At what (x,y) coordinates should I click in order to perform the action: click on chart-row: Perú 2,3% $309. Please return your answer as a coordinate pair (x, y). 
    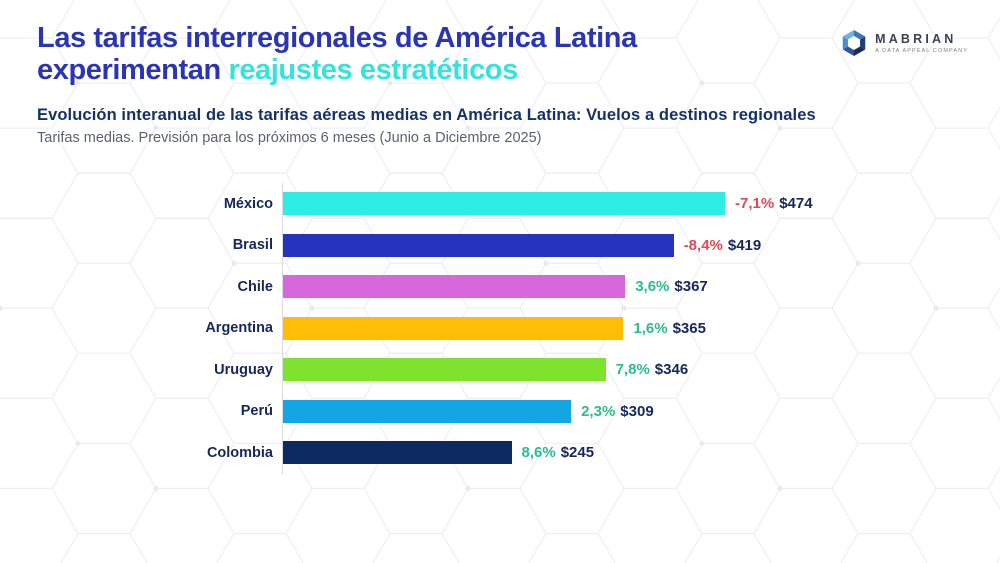
    Looking at the image, I should click on (500, 411).